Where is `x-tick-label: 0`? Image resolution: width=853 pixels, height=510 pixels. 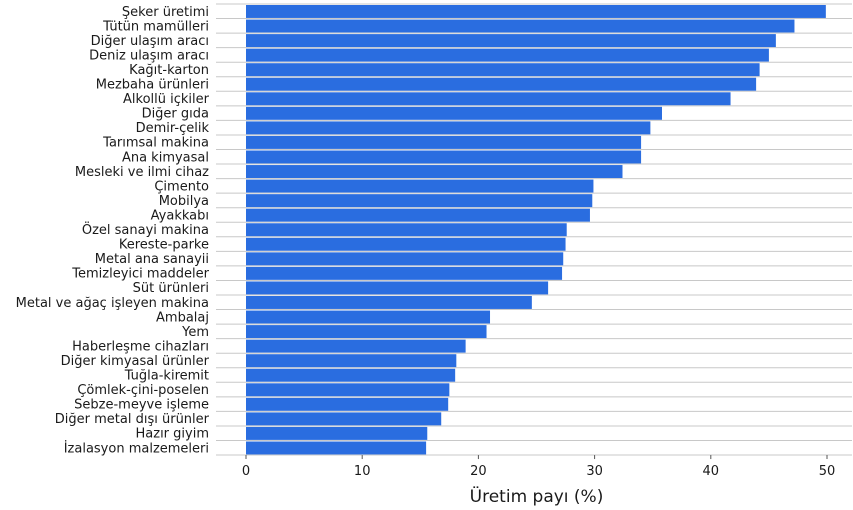 x-tick-label: 0 is located at coordinates (246, 471).